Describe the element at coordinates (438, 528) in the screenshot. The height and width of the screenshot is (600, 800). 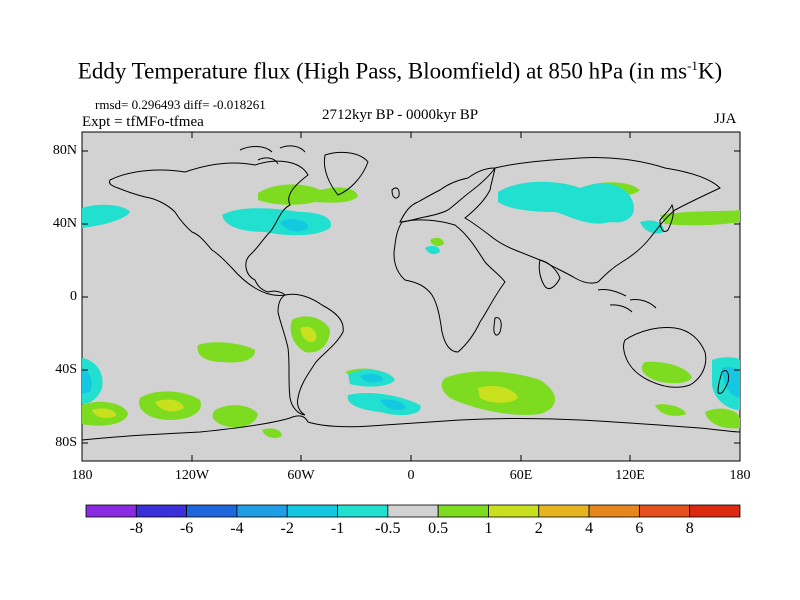
I see `colorbar-label-6: 0.5` at that location.